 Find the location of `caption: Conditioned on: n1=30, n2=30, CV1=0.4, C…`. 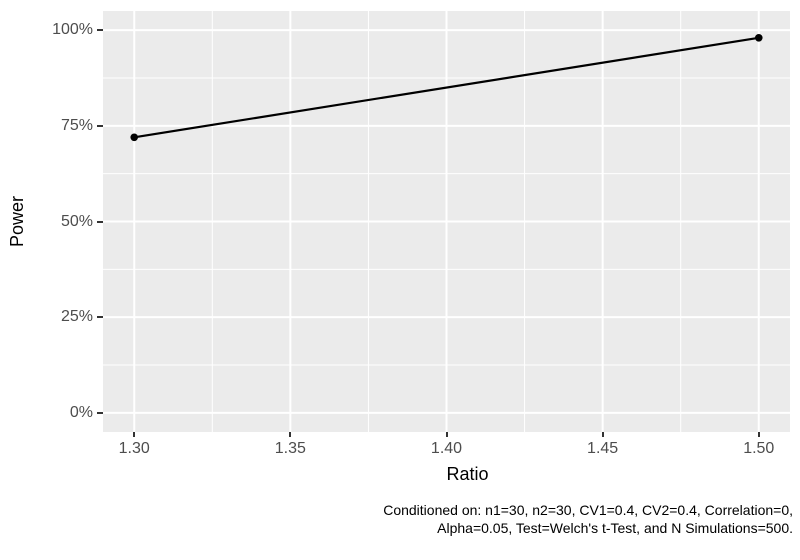

caption: Conditioned on: n1=30, n2=30, CV1=0.4, C… is located at coordinates (588, 519).